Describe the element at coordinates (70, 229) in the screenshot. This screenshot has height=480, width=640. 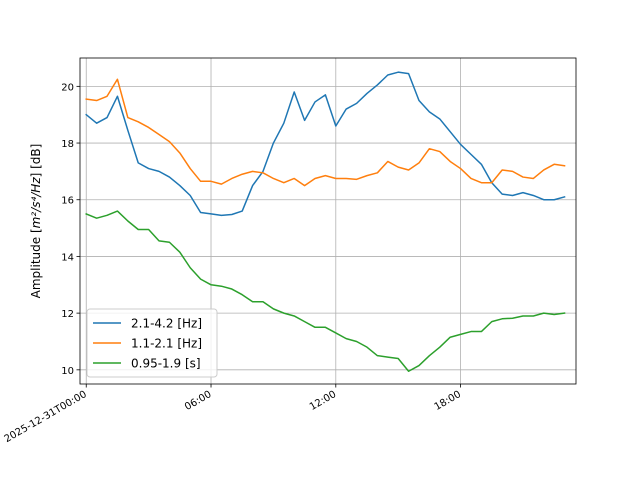
I see `y-axis: 10 12 14 16 18 20` at that location.